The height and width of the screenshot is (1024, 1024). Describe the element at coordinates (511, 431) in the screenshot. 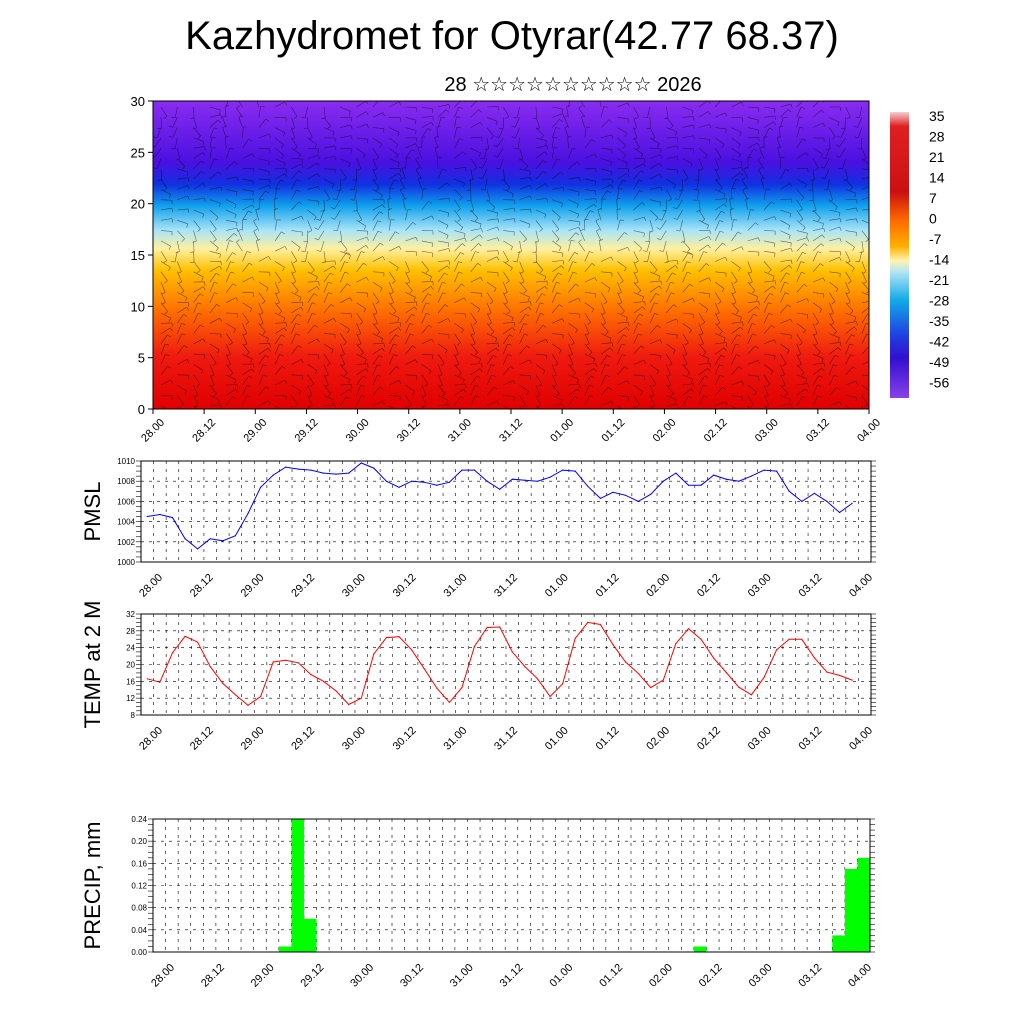

I see `x-tick-label: 31.12` at that location.